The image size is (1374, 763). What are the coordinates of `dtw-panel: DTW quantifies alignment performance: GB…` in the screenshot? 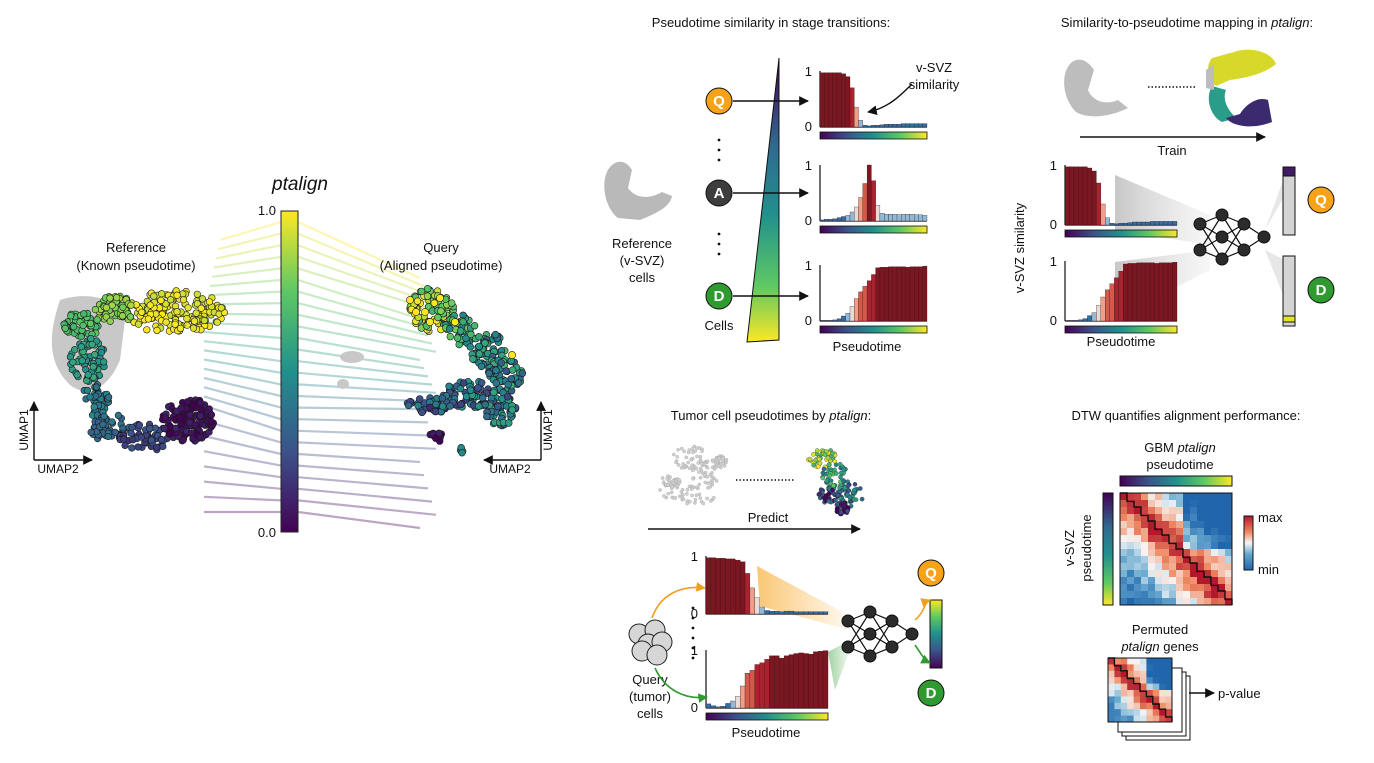 It's located at (1181, 574).